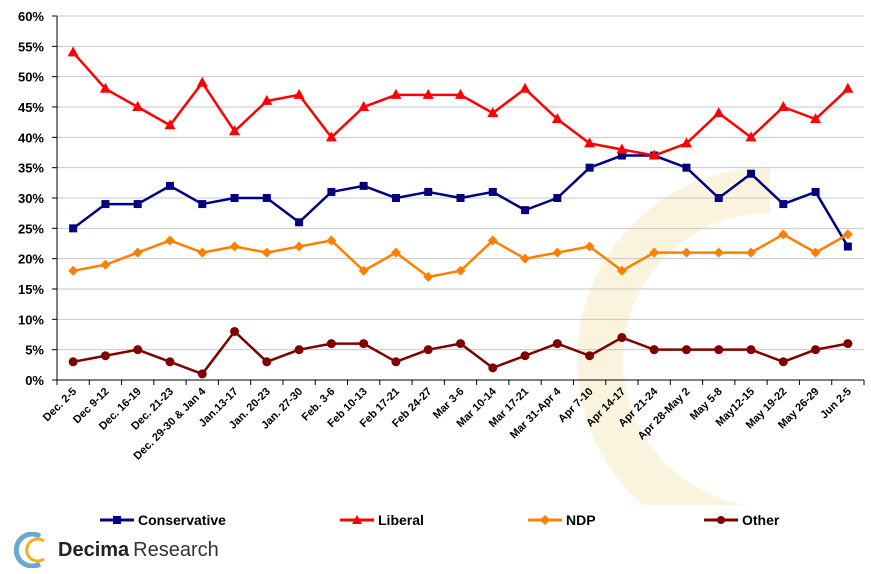 The width and height of the screenshot is (871, 574). Describe the element at coordinates (562, 520) in the screenshot. I see `legend-item-ndp: NDP` at that location.